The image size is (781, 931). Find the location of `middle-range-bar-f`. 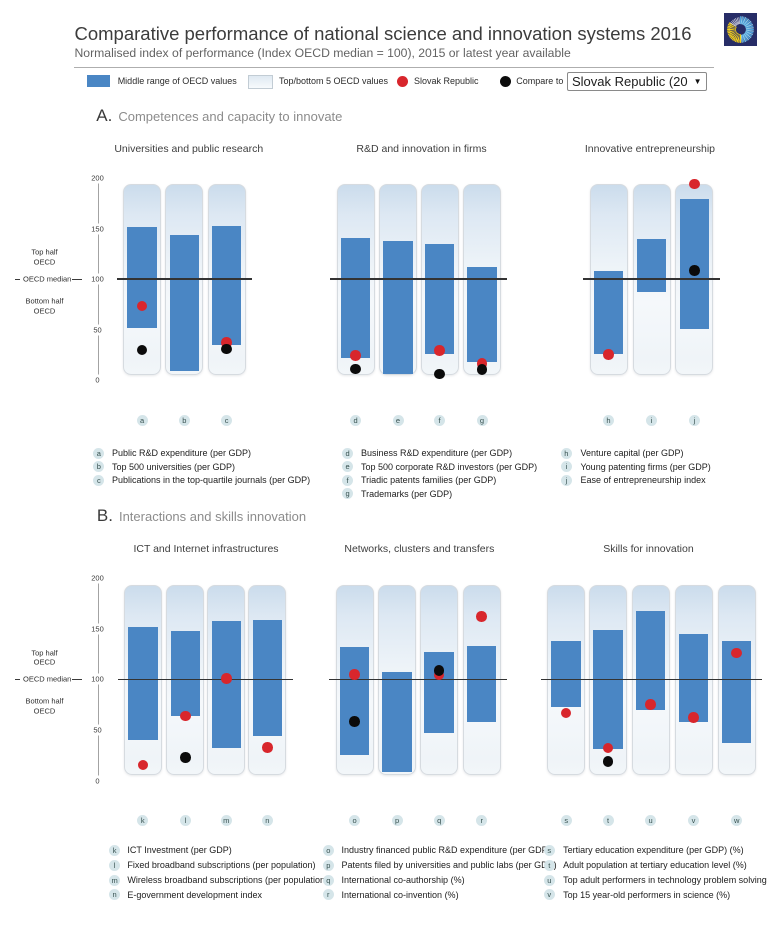

middle-range-bar-f is located at coordinates (439, 299).